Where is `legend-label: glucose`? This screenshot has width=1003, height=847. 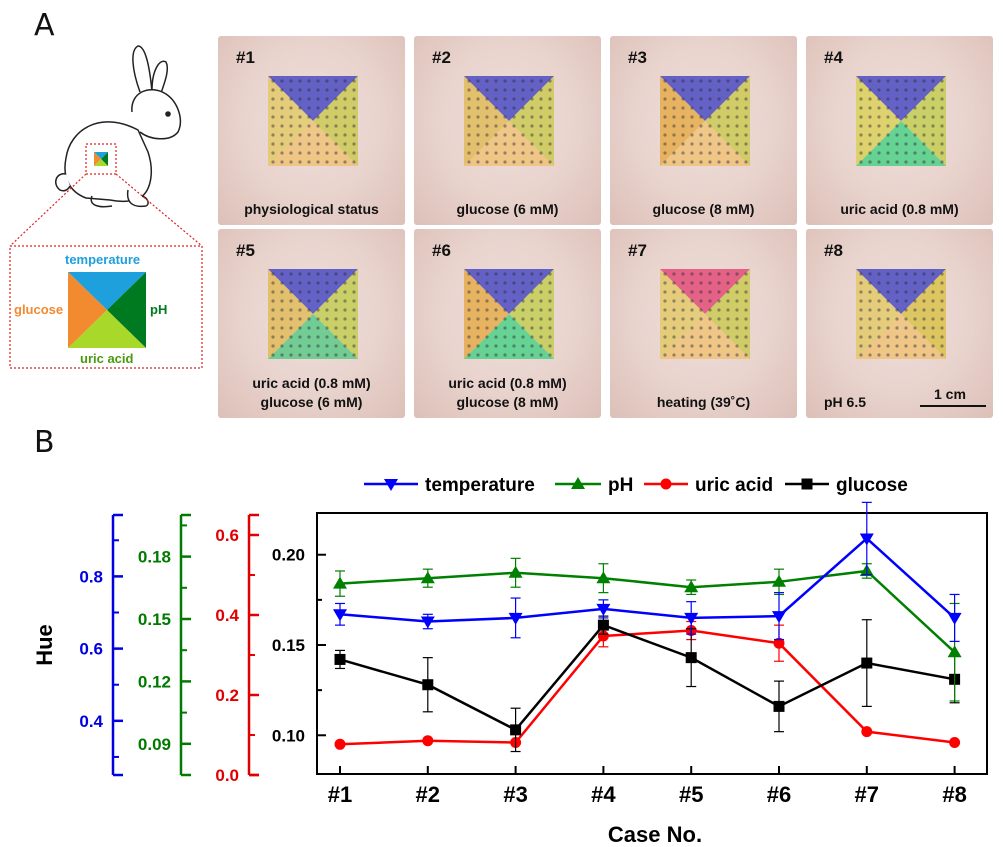 legend-label: glucose is located at coordinates (872, 485).